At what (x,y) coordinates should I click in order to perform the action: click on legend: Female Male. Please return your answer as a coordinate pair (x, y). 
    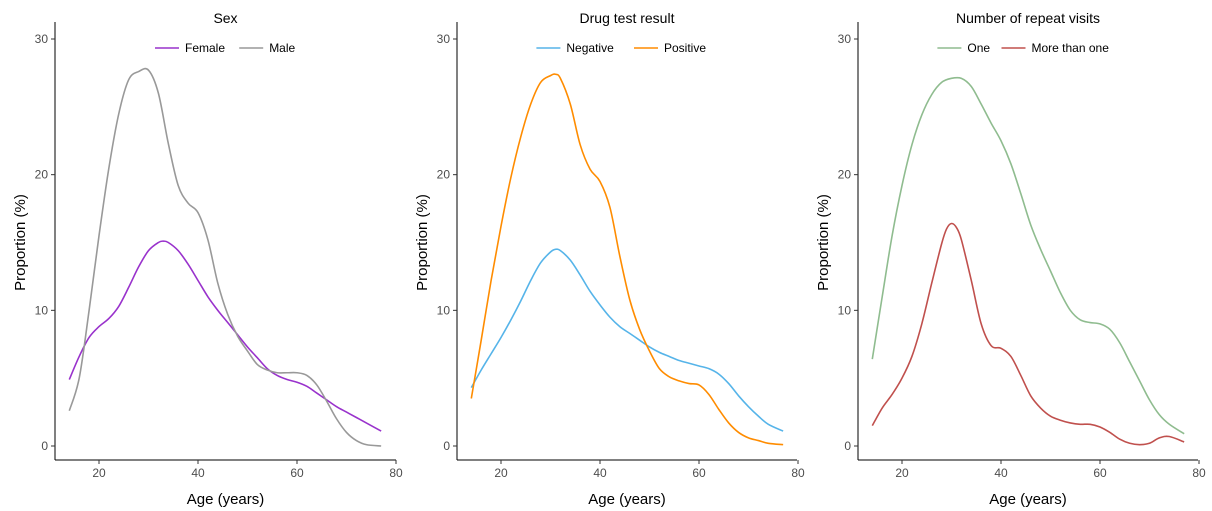
    Looking at the image, I should click on (225, 48).